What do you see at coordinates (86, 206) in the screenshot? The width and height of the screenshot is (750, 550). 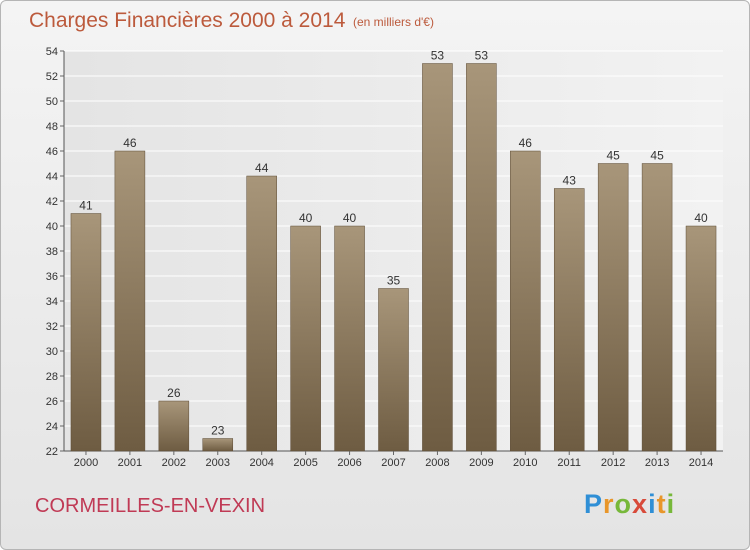 I see `bar-value-label: 41` at bounding box center [86, 206].